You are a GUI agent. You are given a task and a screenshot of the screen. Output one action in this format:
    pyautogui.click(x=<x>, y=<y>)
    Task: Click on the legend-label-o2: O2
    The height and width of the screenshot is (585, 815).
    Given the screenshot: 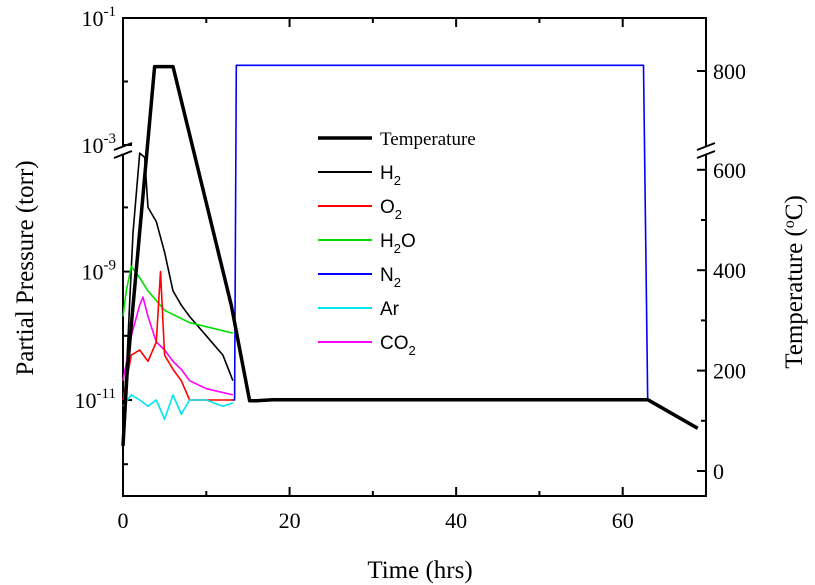 What is the action you would take?
    pyautogui.click(x=391, y=209)
    